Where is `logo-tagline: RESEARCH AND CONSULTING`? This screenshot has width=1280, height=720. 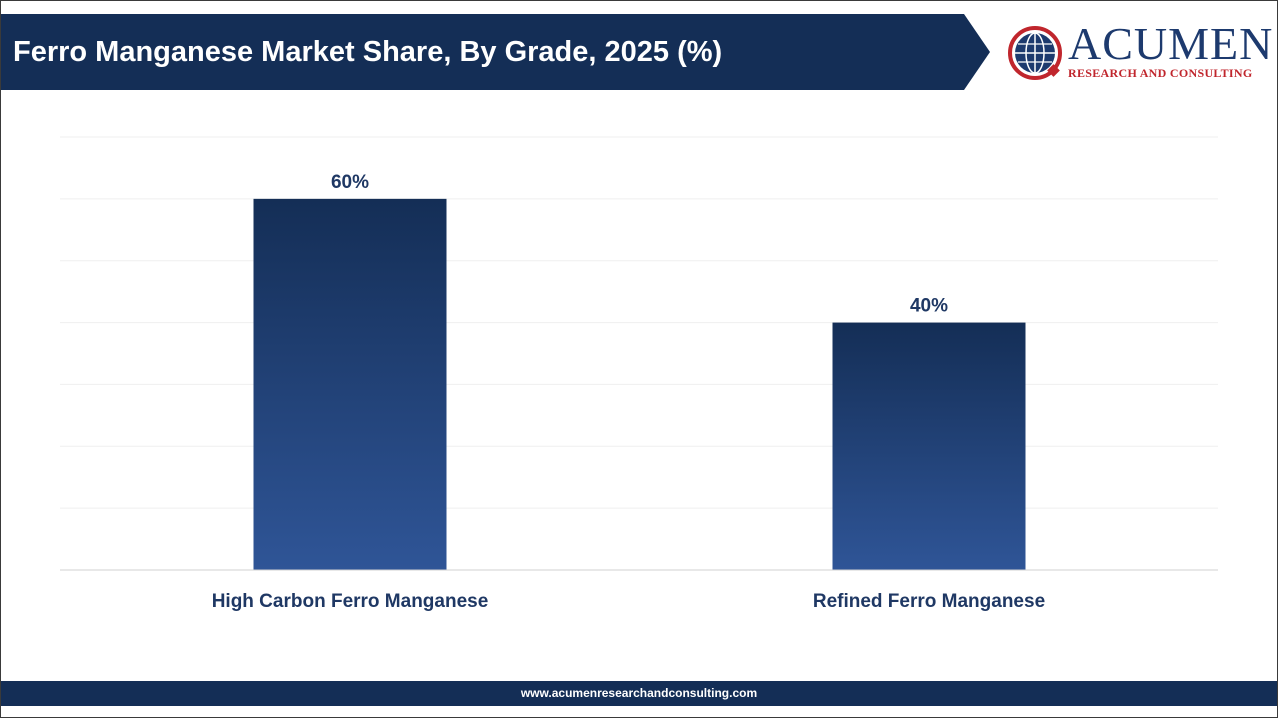
logo-tagline: RESEARCH AND CONSULTING is located at coordinates (1160, 73).